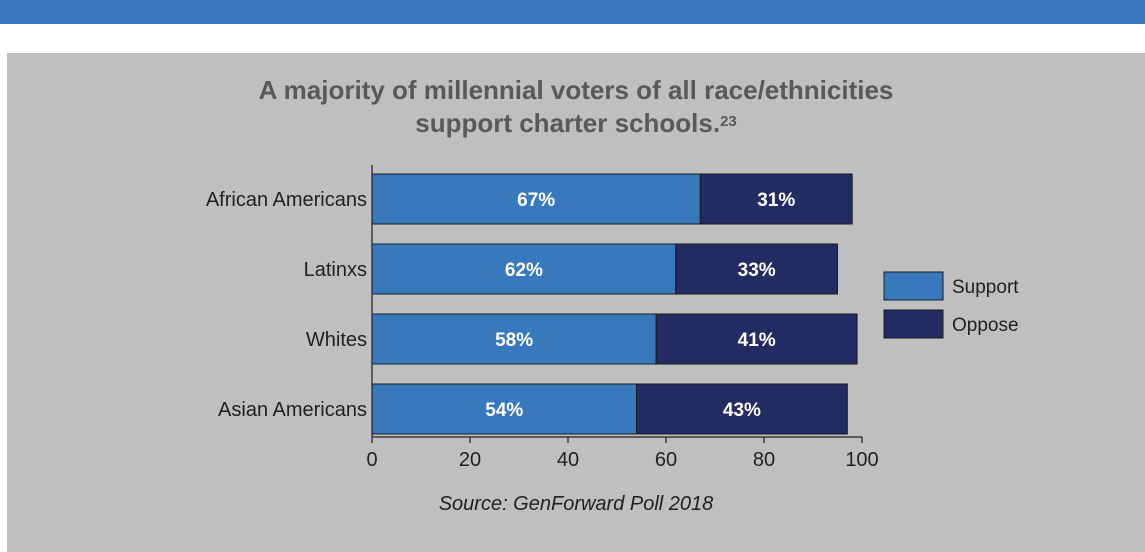  I want to click on legend-group: Support Oppose, so click(951, 305).